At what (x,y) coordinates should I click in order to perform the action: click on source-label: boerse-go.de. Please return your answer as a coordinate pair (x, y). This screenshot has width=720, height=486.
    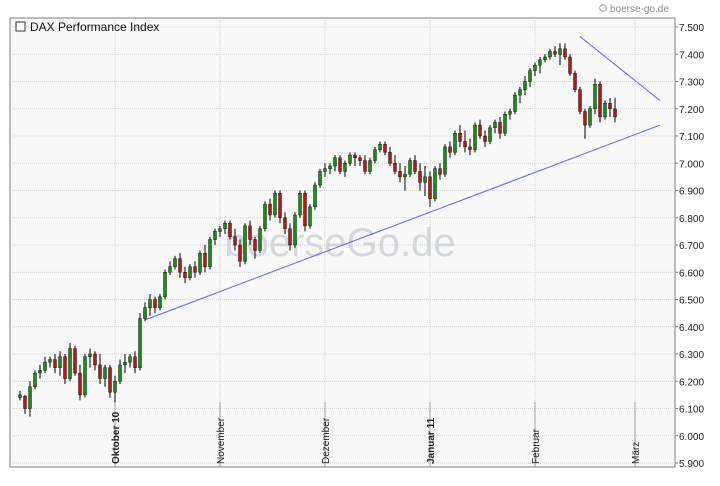
    Looking at the image, I should click on (634, 9).